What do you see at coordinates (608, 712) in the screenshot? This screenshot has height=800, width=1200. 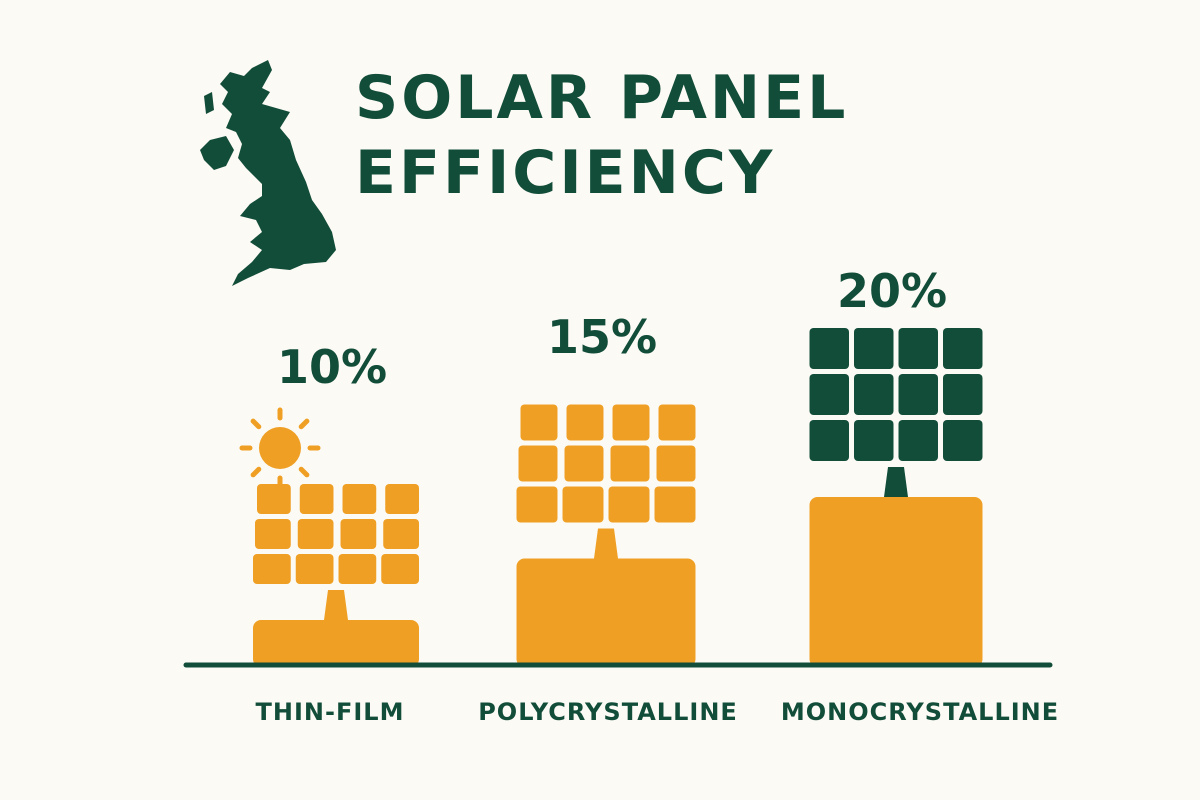 I see `category-label: POLYCRYSTALLINE` at bounding box center [608, 712].